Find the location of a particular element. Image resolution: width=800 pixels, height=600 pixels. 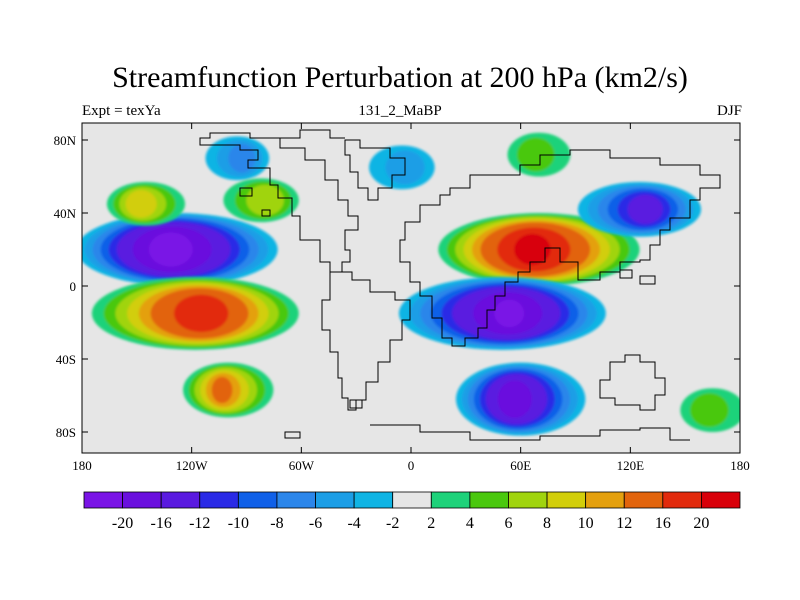

x-tick-label: 60W is located at coordinates (302, 465).